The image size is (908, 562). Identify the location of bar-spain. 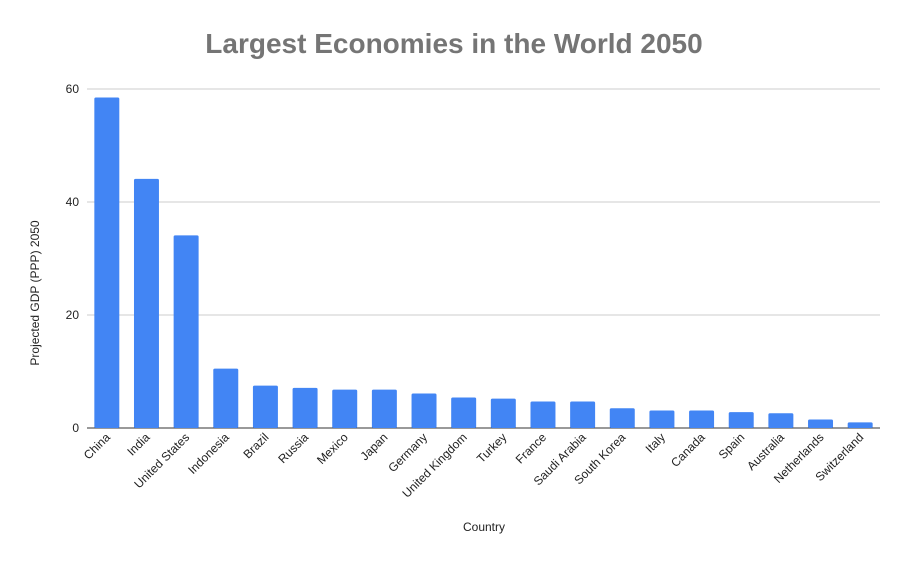
(741, 420).